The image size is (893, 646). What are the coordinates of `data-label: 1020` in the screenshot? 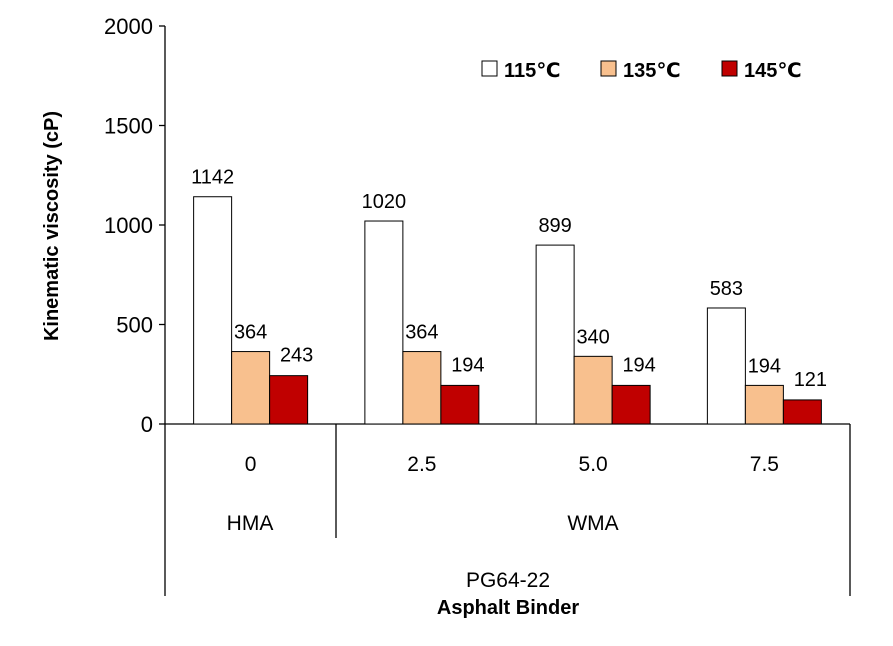 It's located at (384, 202).